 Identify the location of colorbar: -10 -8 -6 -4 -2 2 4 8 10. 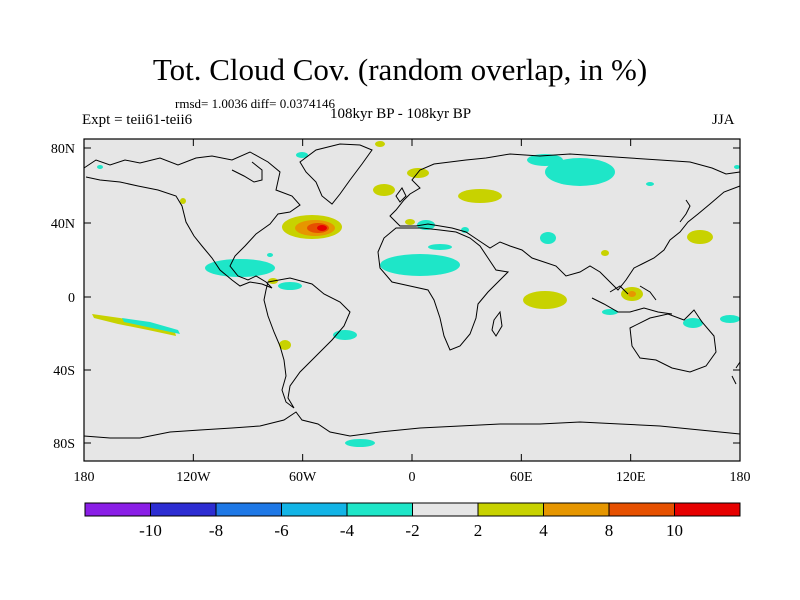
(412, 521).